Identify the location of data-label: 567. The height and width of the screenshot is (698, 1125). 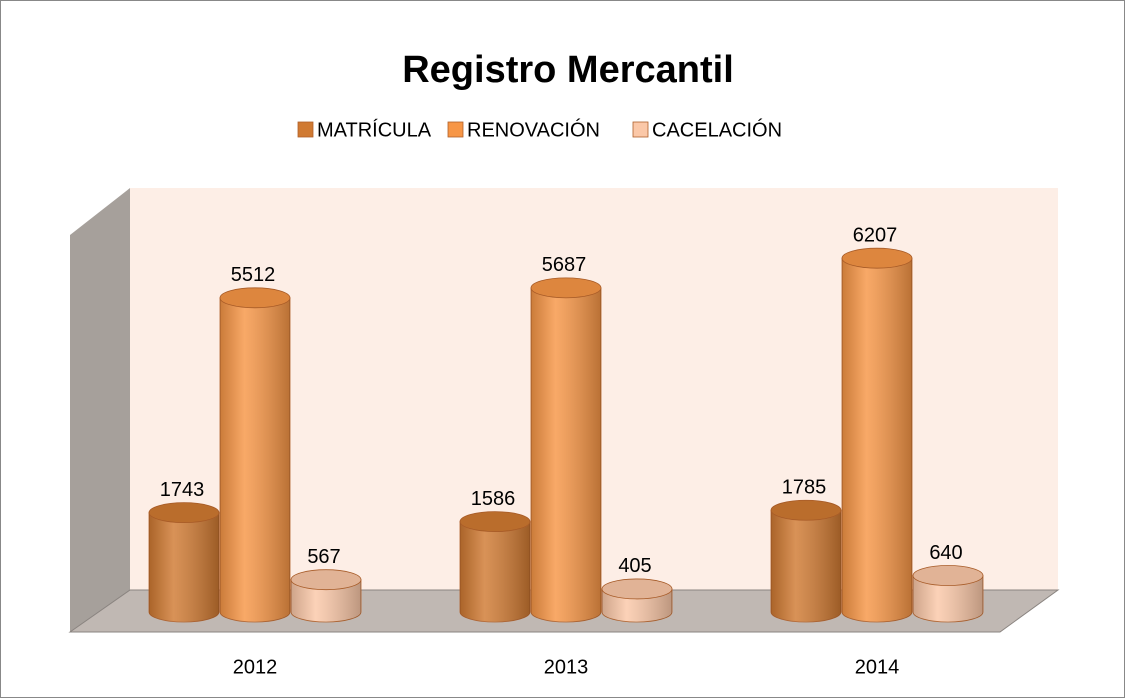
(323, 557).